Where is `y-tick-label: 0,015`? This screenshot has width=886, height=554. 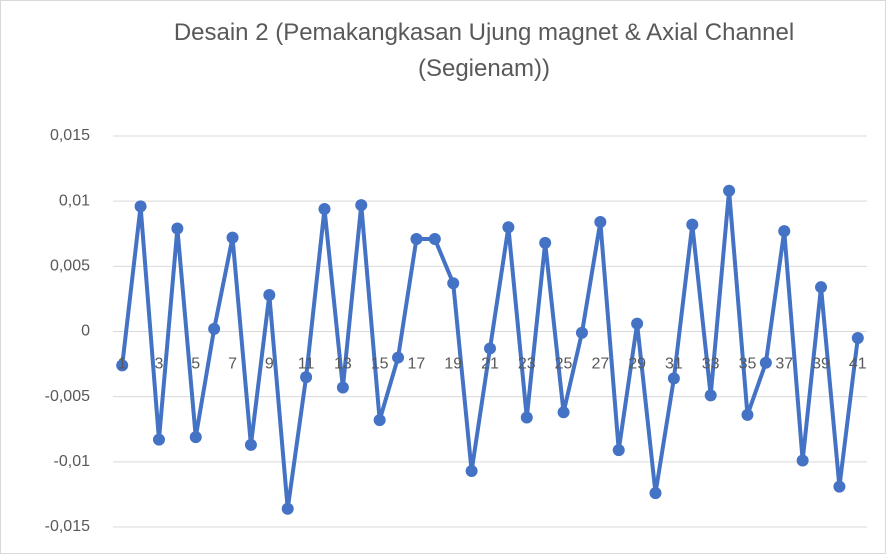 y-tick-label: 0,015 is located at coordinates (70, 135).